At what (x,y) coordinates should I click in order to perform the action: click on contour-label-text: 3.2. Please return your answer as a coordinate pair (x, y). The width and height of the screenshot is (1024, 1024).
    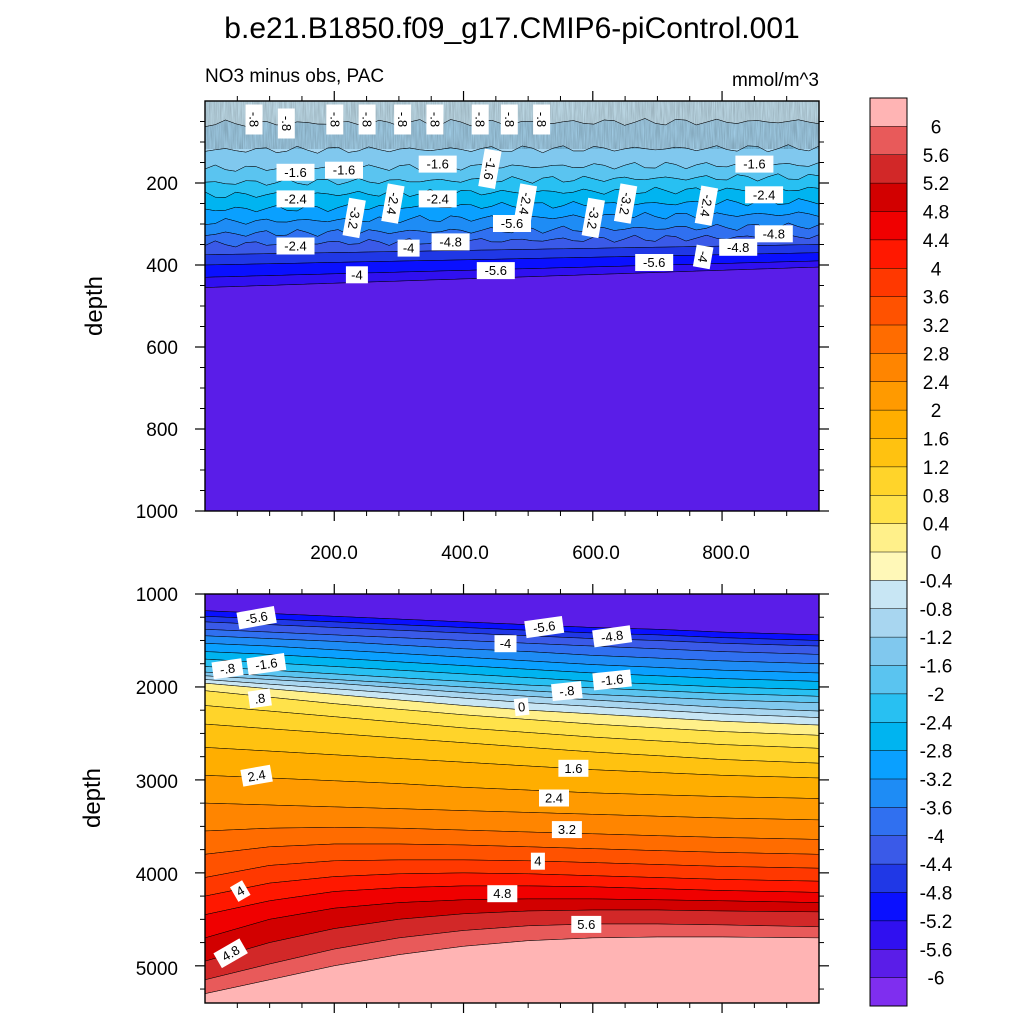
    Looking at the image, I should click on (567, 829).